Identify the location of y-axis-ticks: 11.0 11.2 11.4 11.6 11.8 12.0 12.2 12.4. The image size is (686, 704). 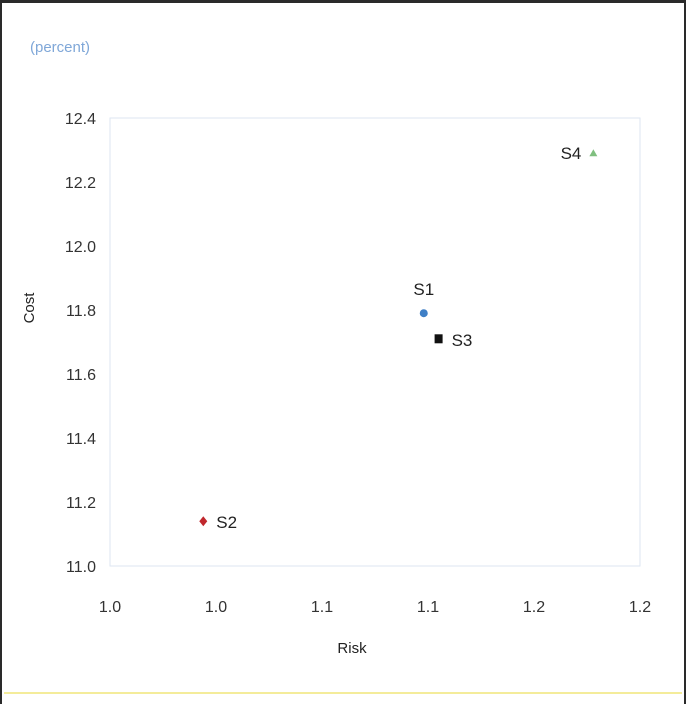
(80, 343).